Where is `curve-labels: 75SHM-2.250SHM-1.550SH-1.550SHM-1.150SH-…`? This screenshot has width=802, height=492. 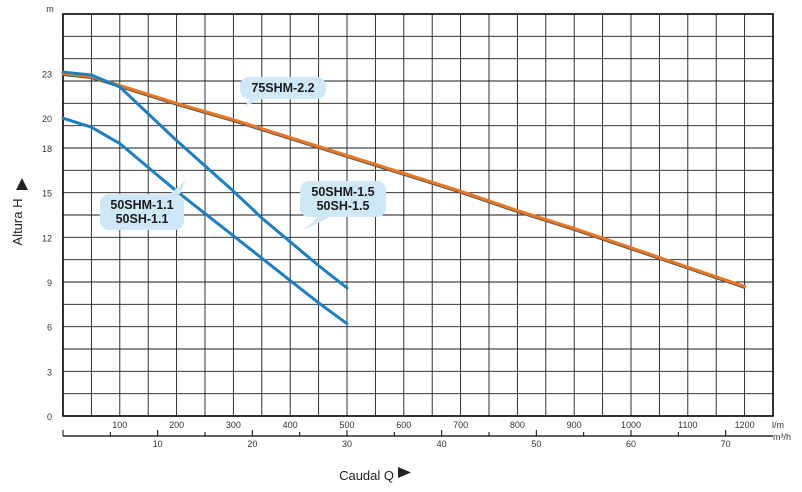 curve-labels: 75SHM-2.250SHM-1.550SH-1.550SHM-1.150SH-… is located at coordinates (243, 153).